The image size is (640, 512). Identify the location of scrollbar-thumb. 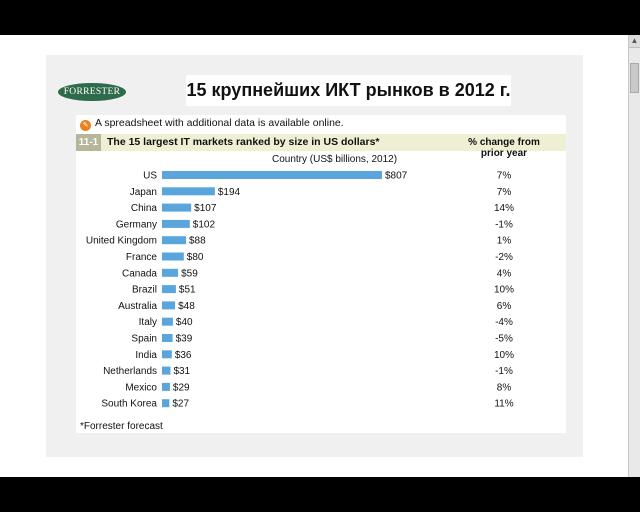
(634, 78).